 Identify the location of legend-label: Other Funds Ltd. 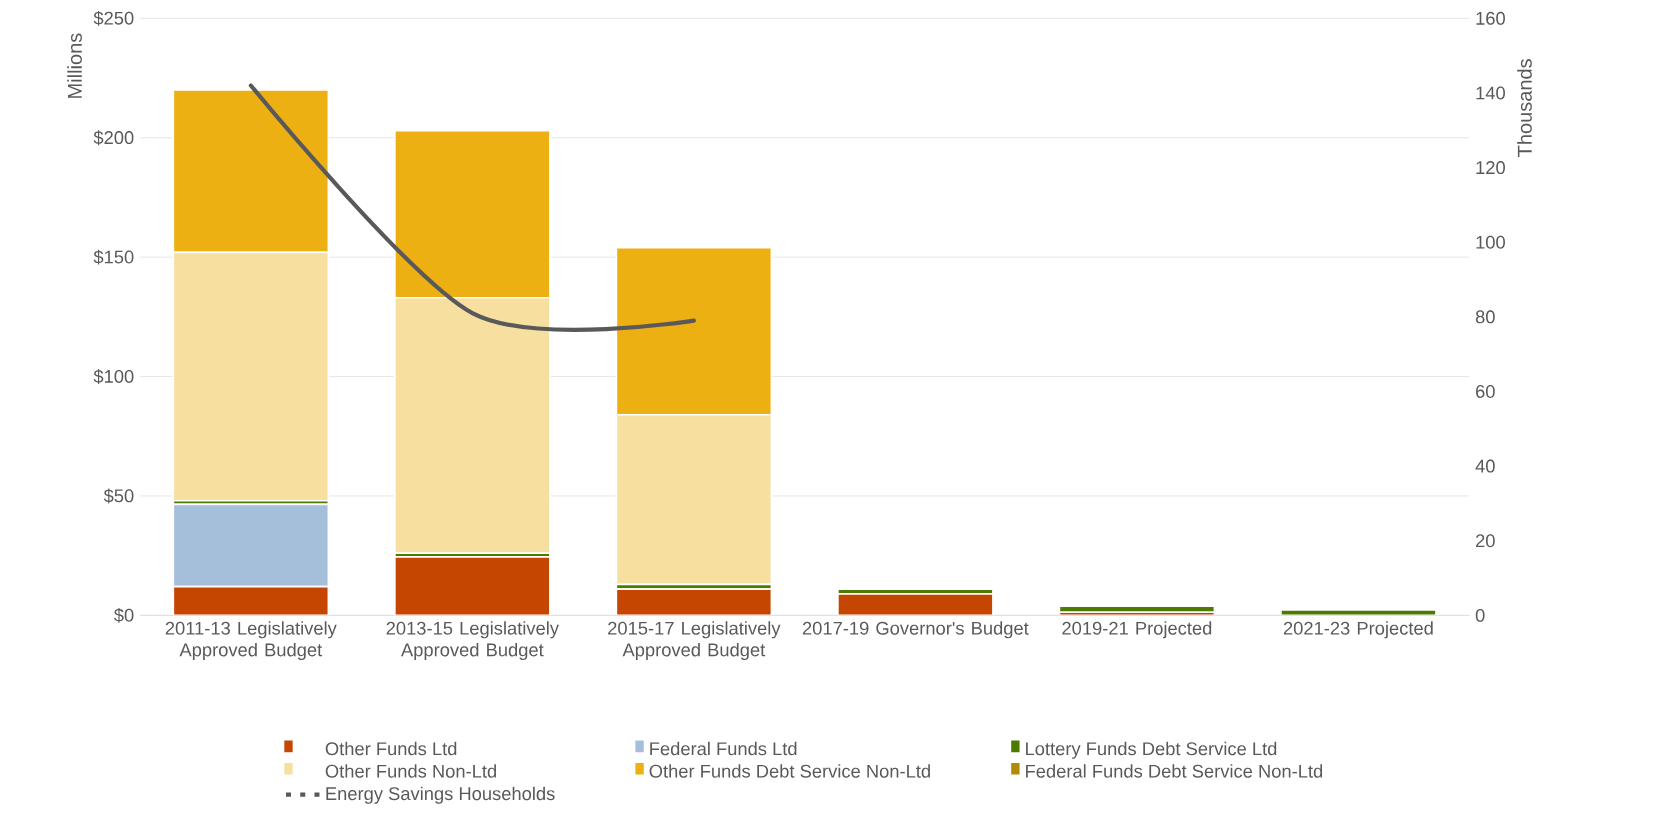
(391, 748).